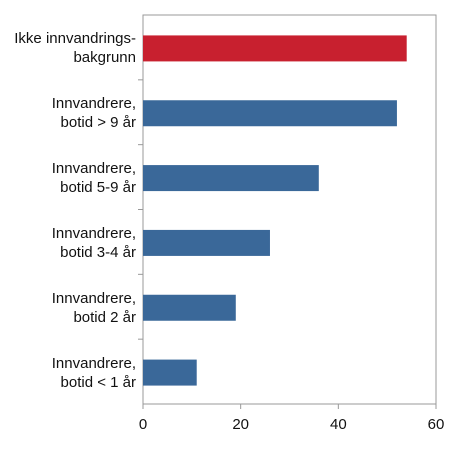 Image resolution: width=450 pixels, height=452 pixels. I want to click on x-tick-label: 0, so click(143, 424).